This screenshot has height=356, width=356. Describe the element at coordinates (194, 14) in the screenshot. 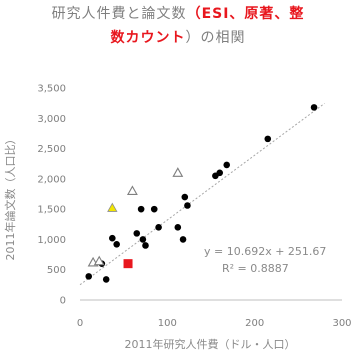

I see `title-open-paren: （` at that location.